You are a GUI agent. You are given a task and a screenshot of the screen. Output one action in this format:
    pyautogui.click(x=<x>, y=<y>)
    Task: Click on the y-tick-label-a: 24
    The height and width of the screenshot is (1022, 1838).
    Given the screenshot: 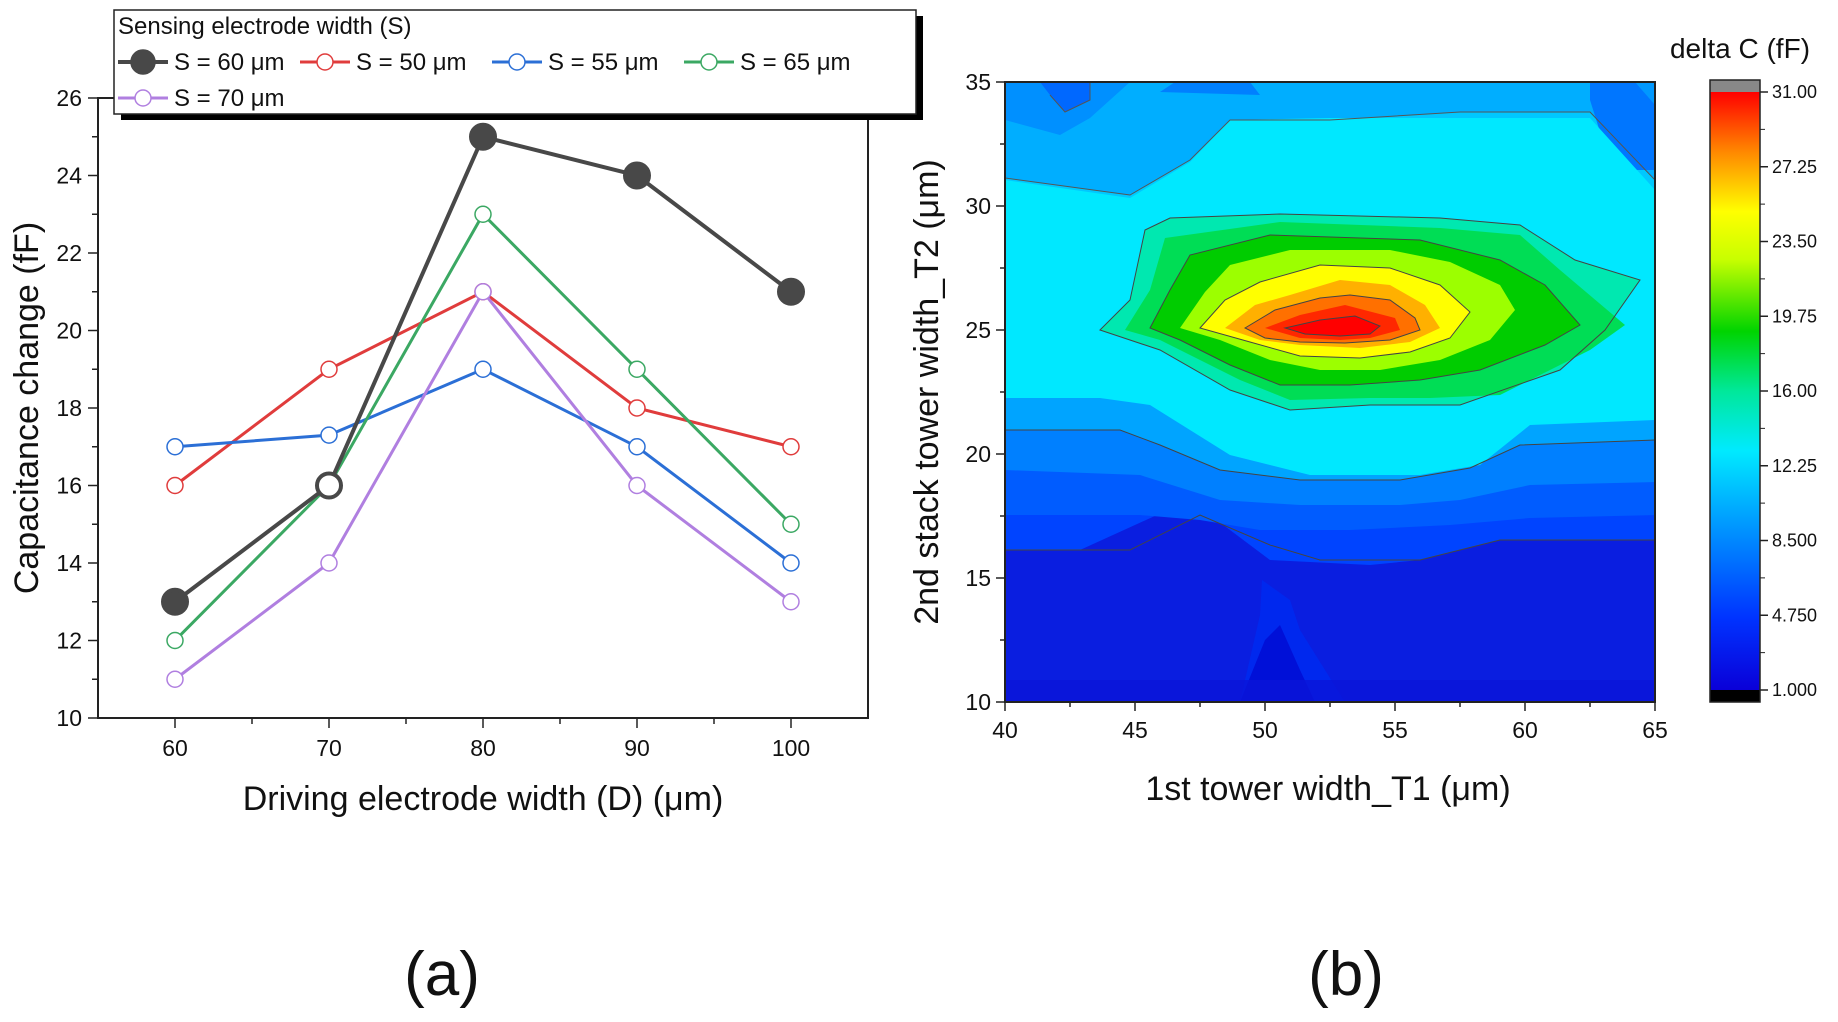 What is the action you would take?
    pyautogui.click(x=69, y=176)
    